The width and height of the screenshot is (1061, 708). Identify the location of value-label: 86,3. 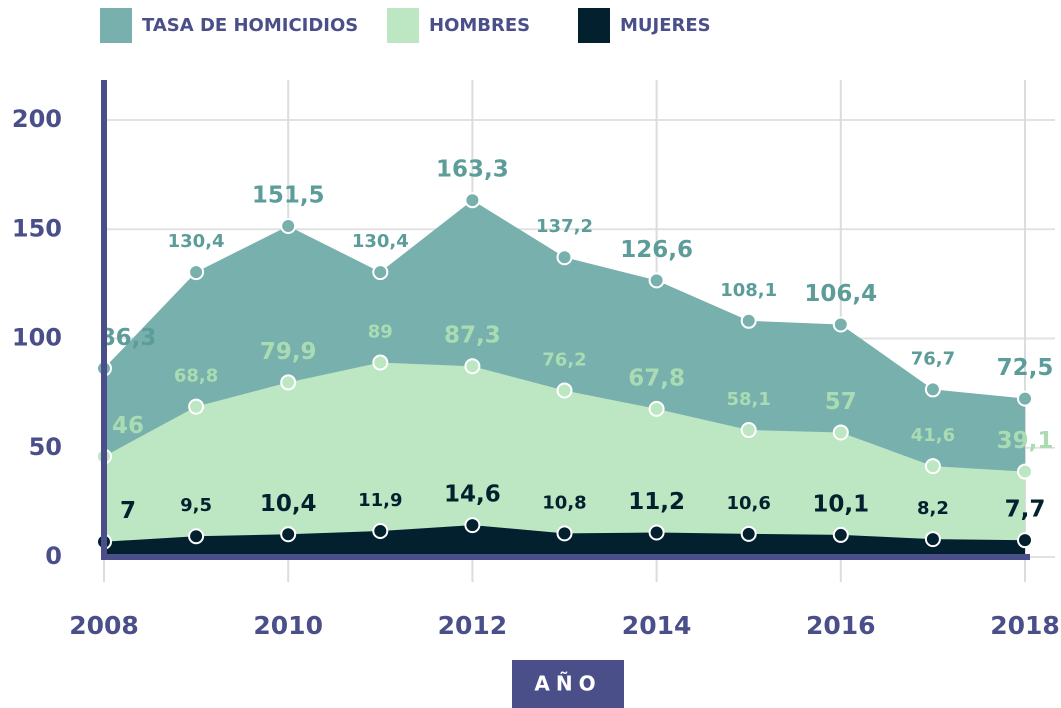
(128, 338).